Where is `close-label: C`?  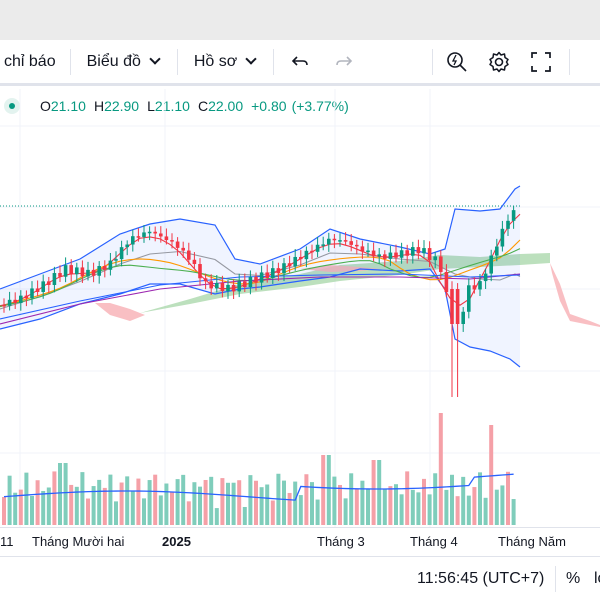 close-label: C is located at coordinates (203, 106).